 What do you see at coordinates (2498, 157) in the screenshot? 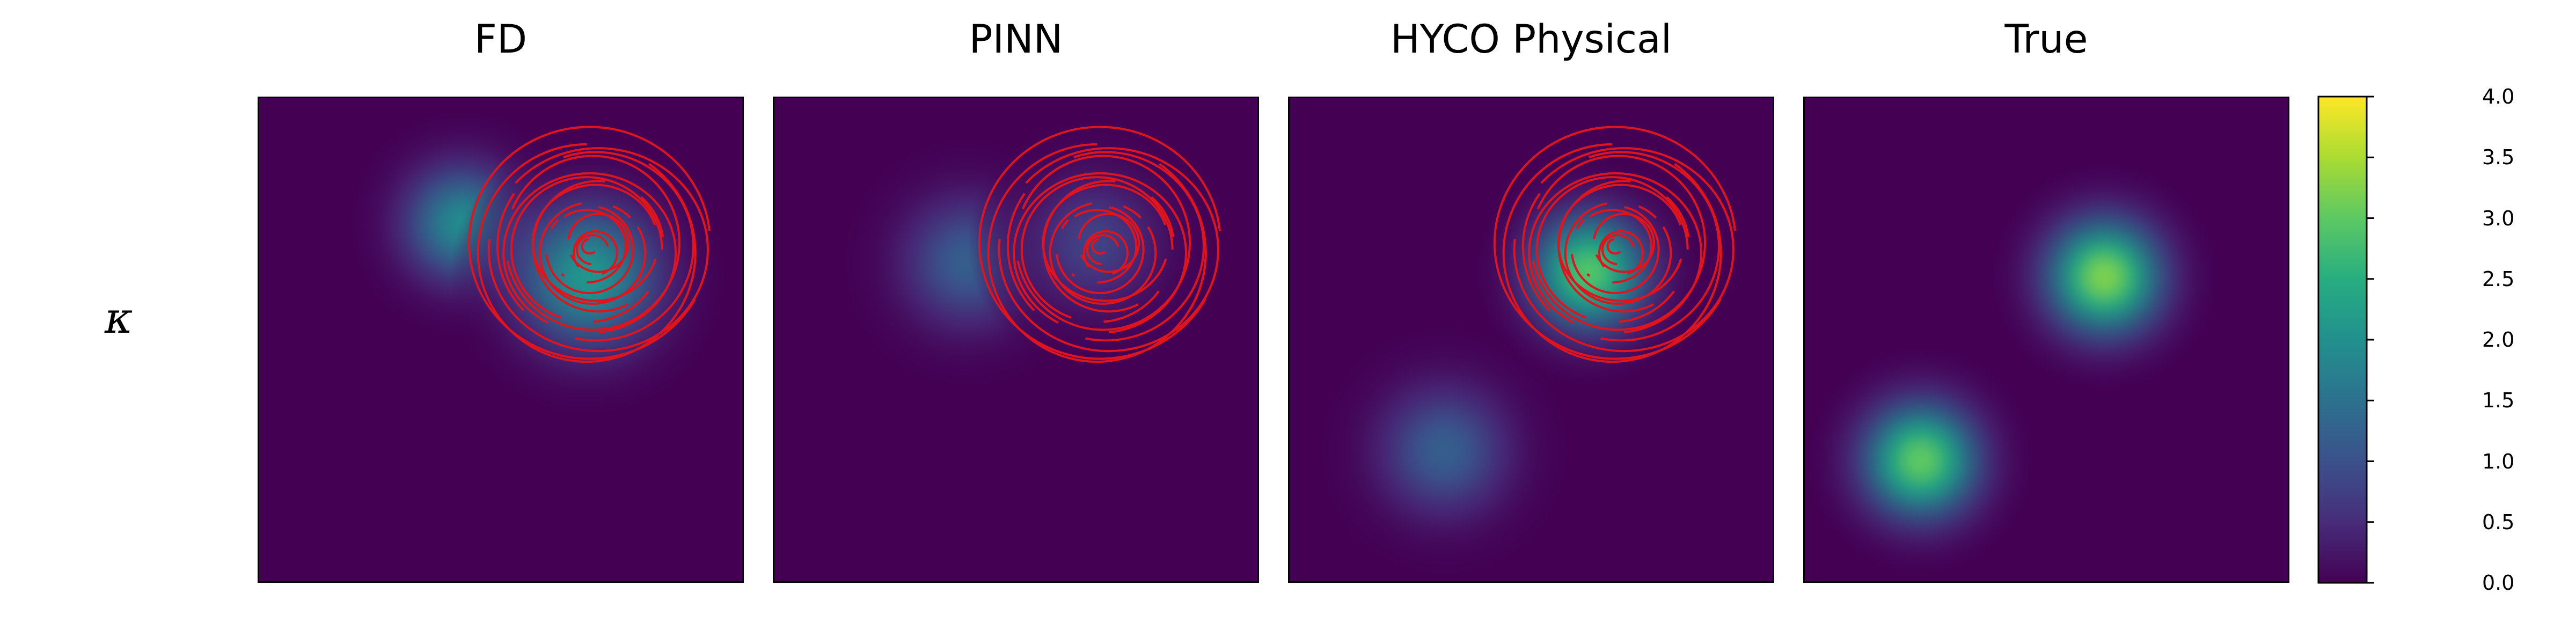
I see `colorbar-tick-label: 3.5` at bounding box center [2498, 157].